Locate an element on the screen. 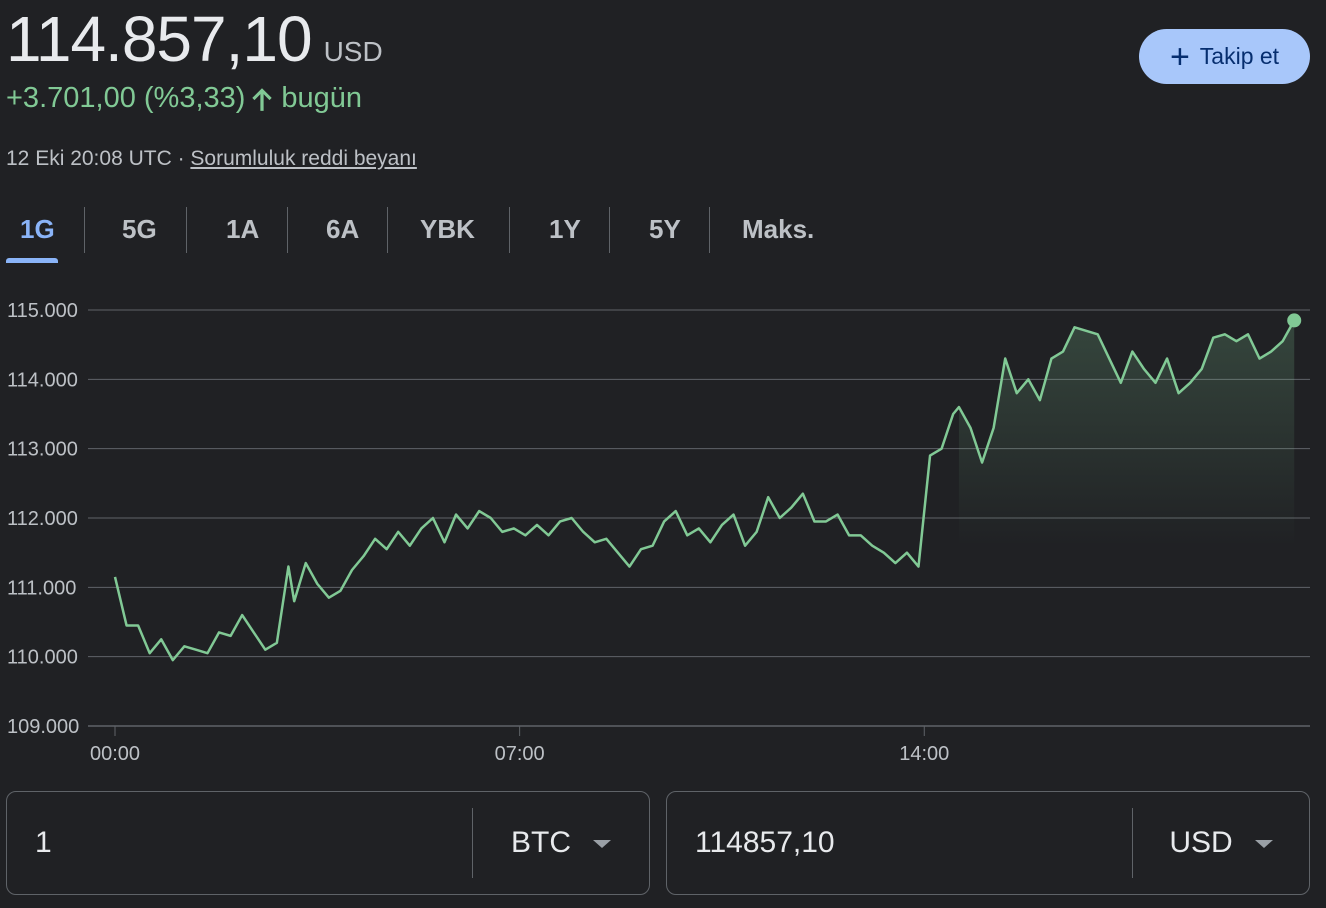  change-value: +3.701,00 (%3,33) is located at coordinates (126, 98).